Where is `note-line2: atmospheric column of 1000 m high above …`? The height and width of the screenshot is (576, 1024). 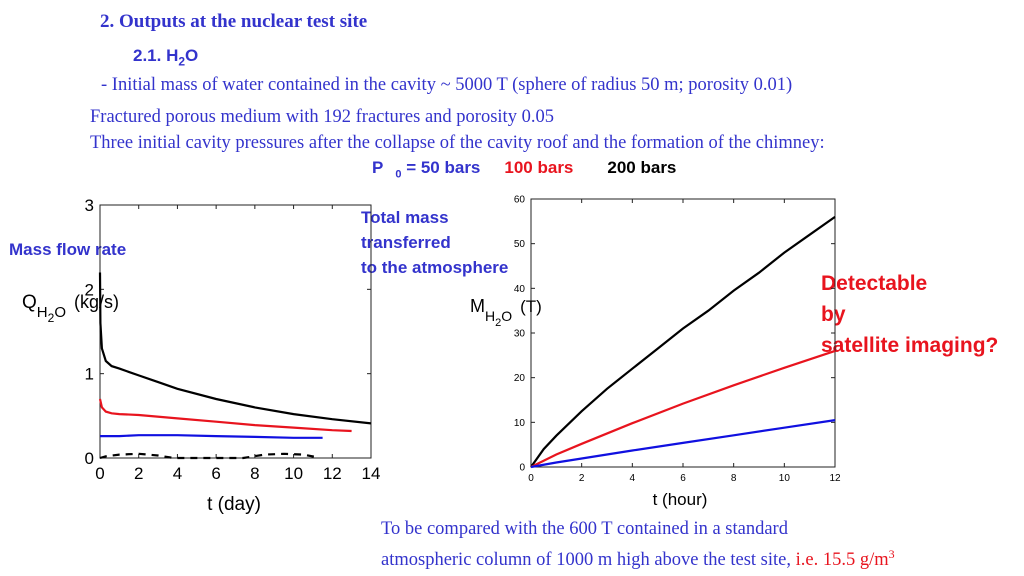
note-line2: atmospheric column of 1000 m high above … is located at coordinates (638, 557).